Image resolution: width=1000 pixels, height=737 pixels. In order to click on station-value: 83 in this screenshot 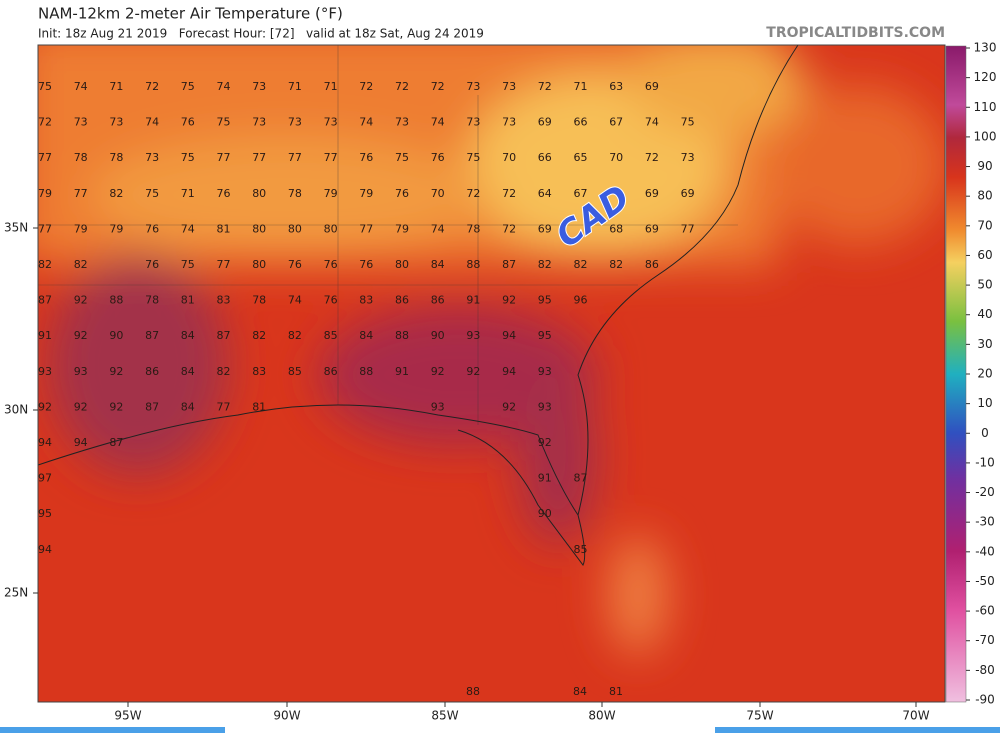, I will do `click(366, 300)`.